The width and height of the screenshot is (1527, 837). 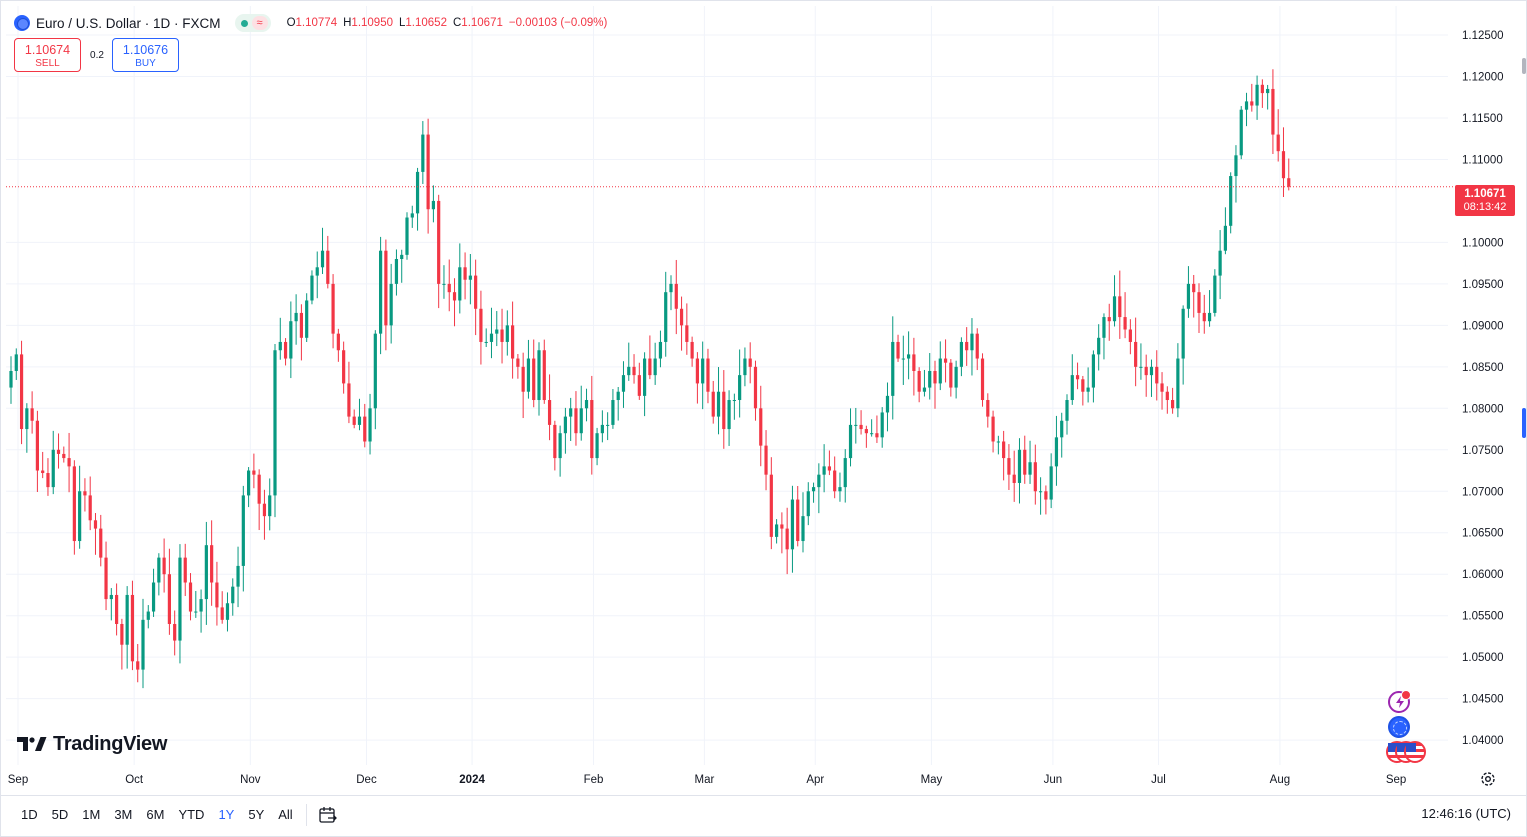 What do you see at coordinates (1399, 727) in the screenshot?
I see `globe-icon` at bounding box center [1399, 727].